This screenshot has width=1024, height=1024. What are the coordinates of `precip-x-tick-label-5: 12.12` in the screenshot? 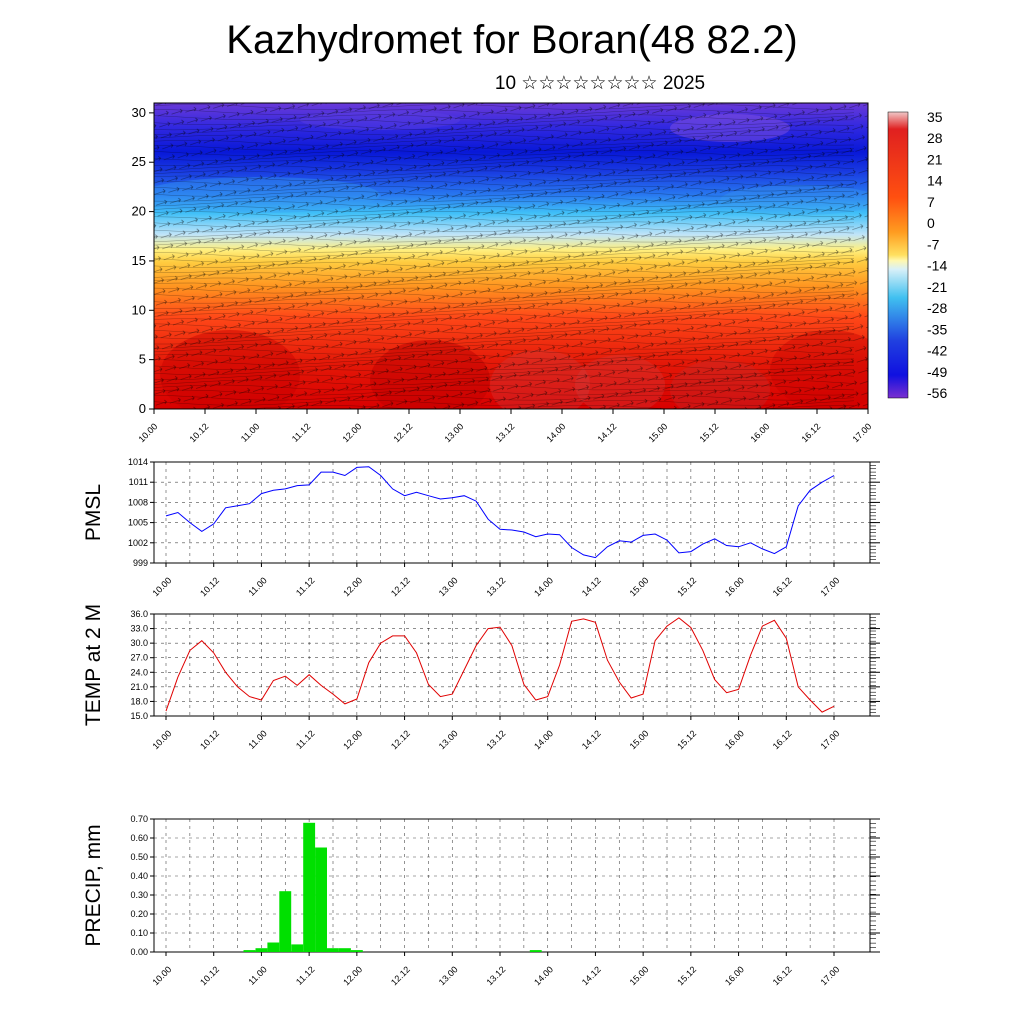 It's located at (400, 975).